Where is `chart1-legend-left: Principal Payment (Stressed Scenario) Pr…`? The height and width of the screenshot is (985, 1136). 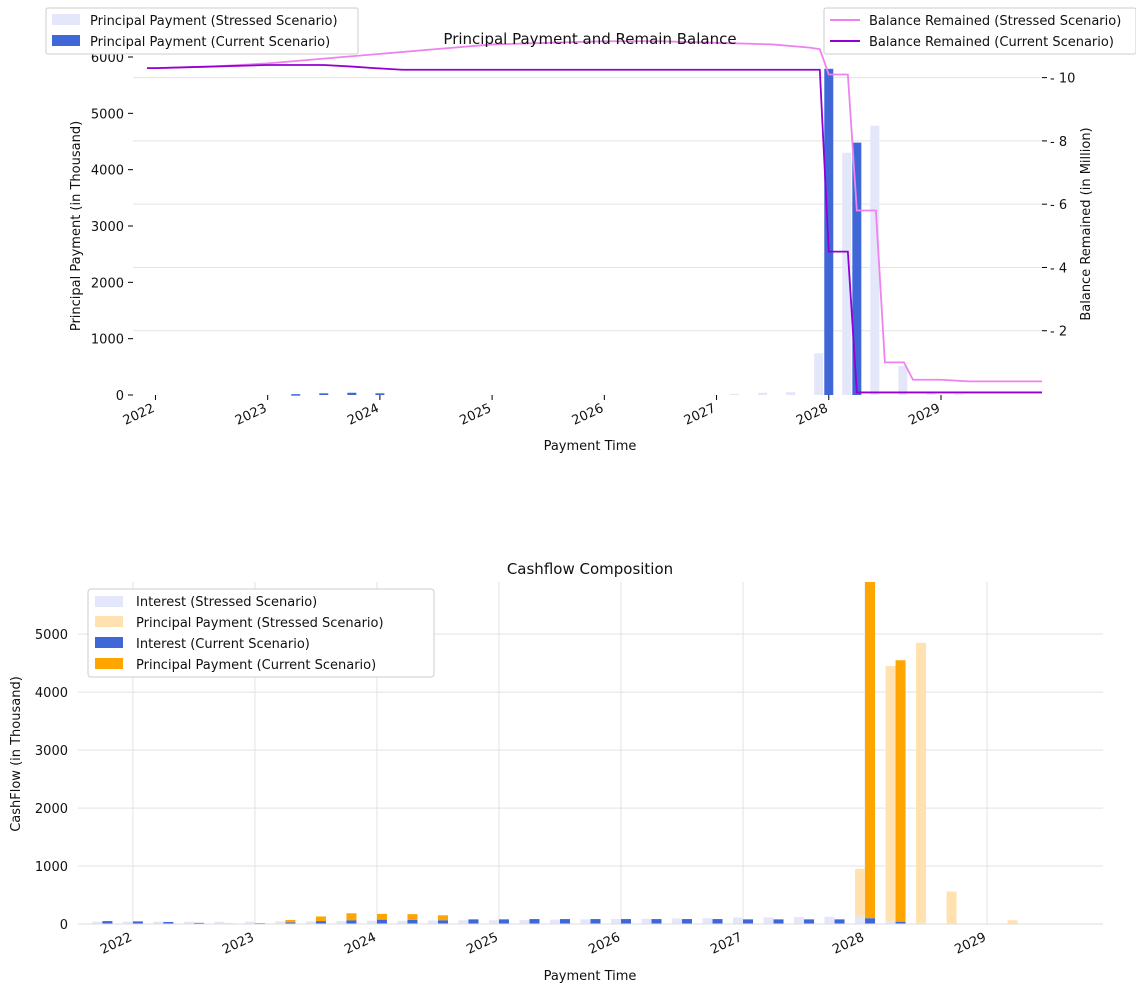 chart1-legend-left: Principal Payment (Stressed Scenario) Pr… is located at coordinates (202, 31).